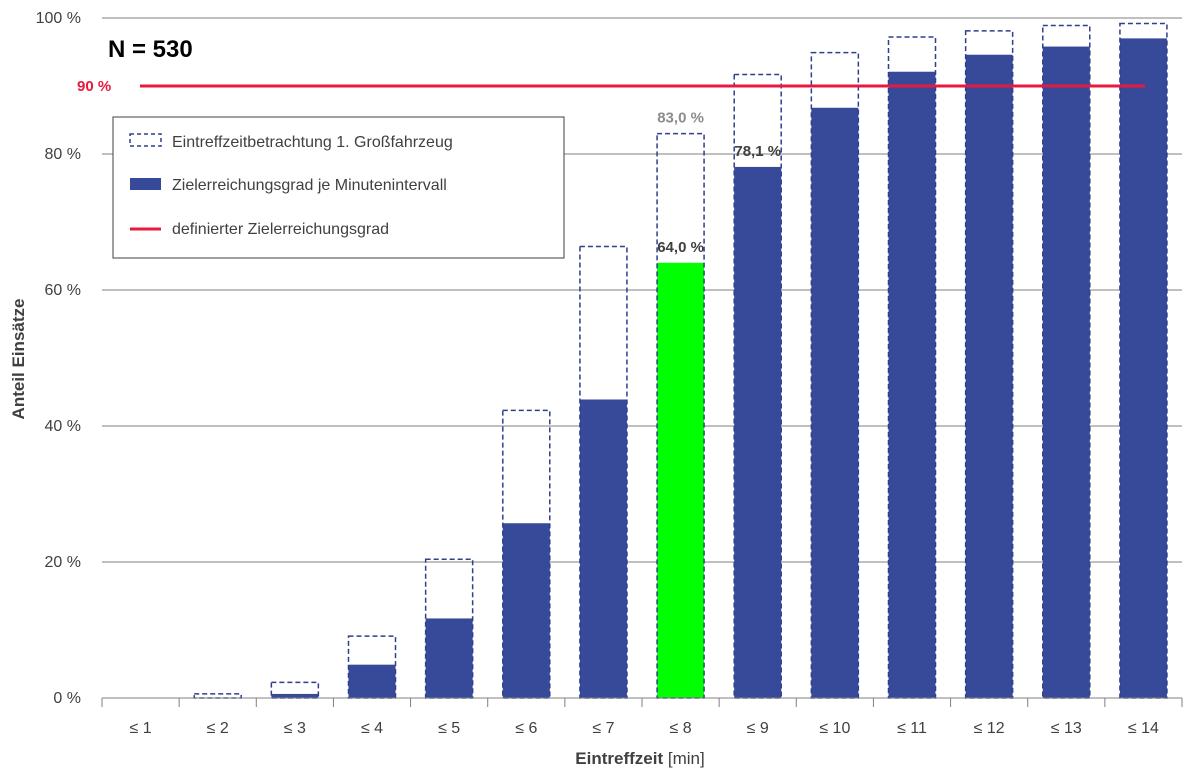 This screenshot has height=772, width=1184. Describe the element at coordinates (526, 728) in the screenshot. I see `x-tick-label: ≤ 6` at that location.